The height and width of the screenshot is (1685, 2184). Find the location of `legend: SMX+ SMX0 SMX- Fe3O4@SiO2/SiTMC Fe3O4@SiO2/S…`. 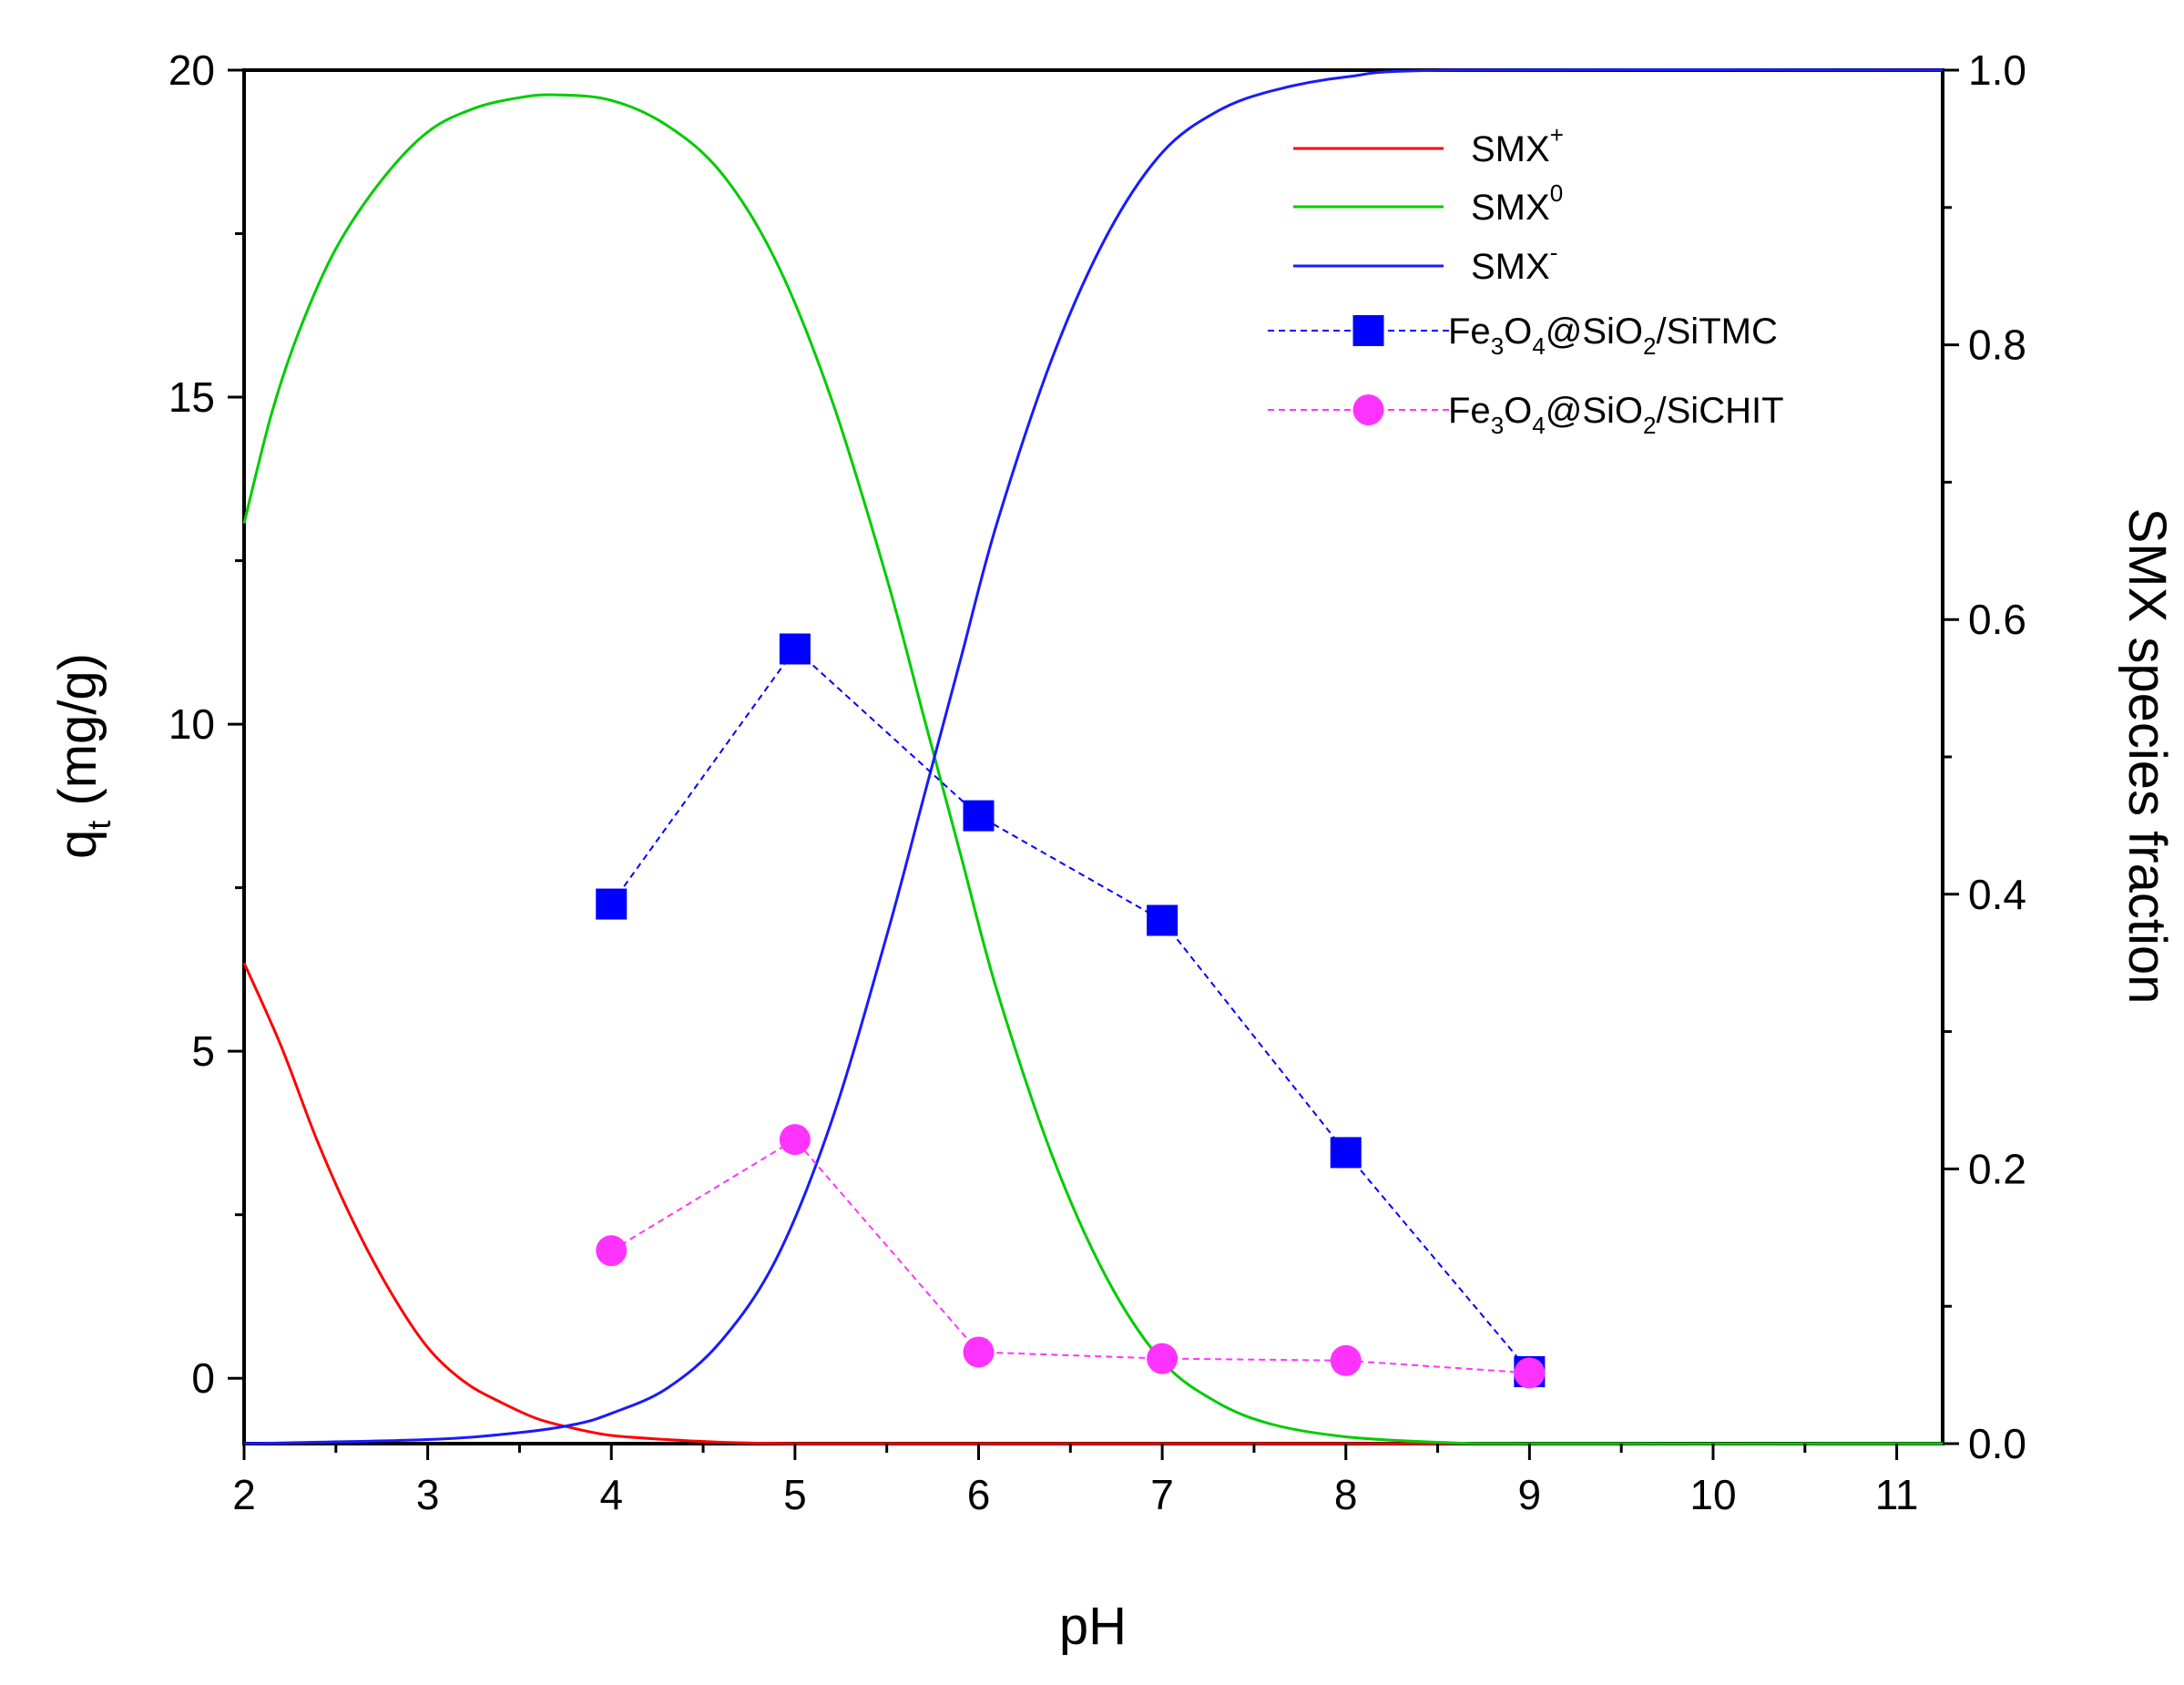

legend: SMX+ SMX0 SMX- Fe3O4@SiO2/SiTMC Fe3O4@SiO2/S… is located at coordinates (1526, 280).